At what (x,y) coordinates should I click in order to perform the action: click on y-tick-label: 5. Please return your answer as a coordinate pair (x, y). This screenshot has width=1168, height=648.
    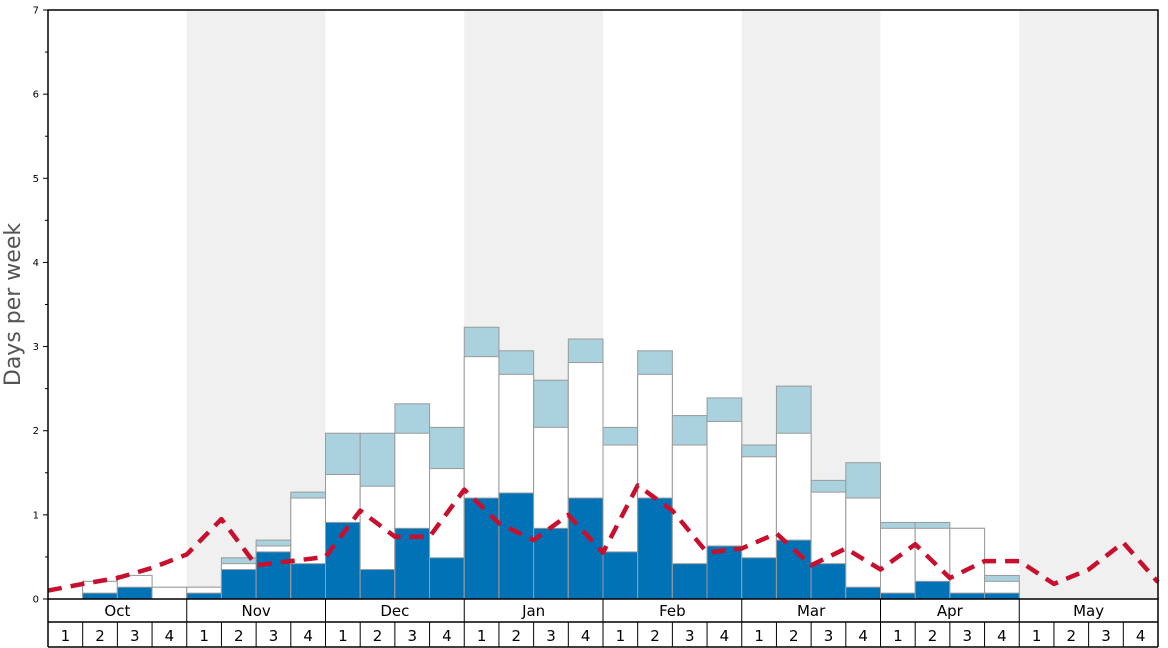
    Looking at the image, I should click on (36, 179).